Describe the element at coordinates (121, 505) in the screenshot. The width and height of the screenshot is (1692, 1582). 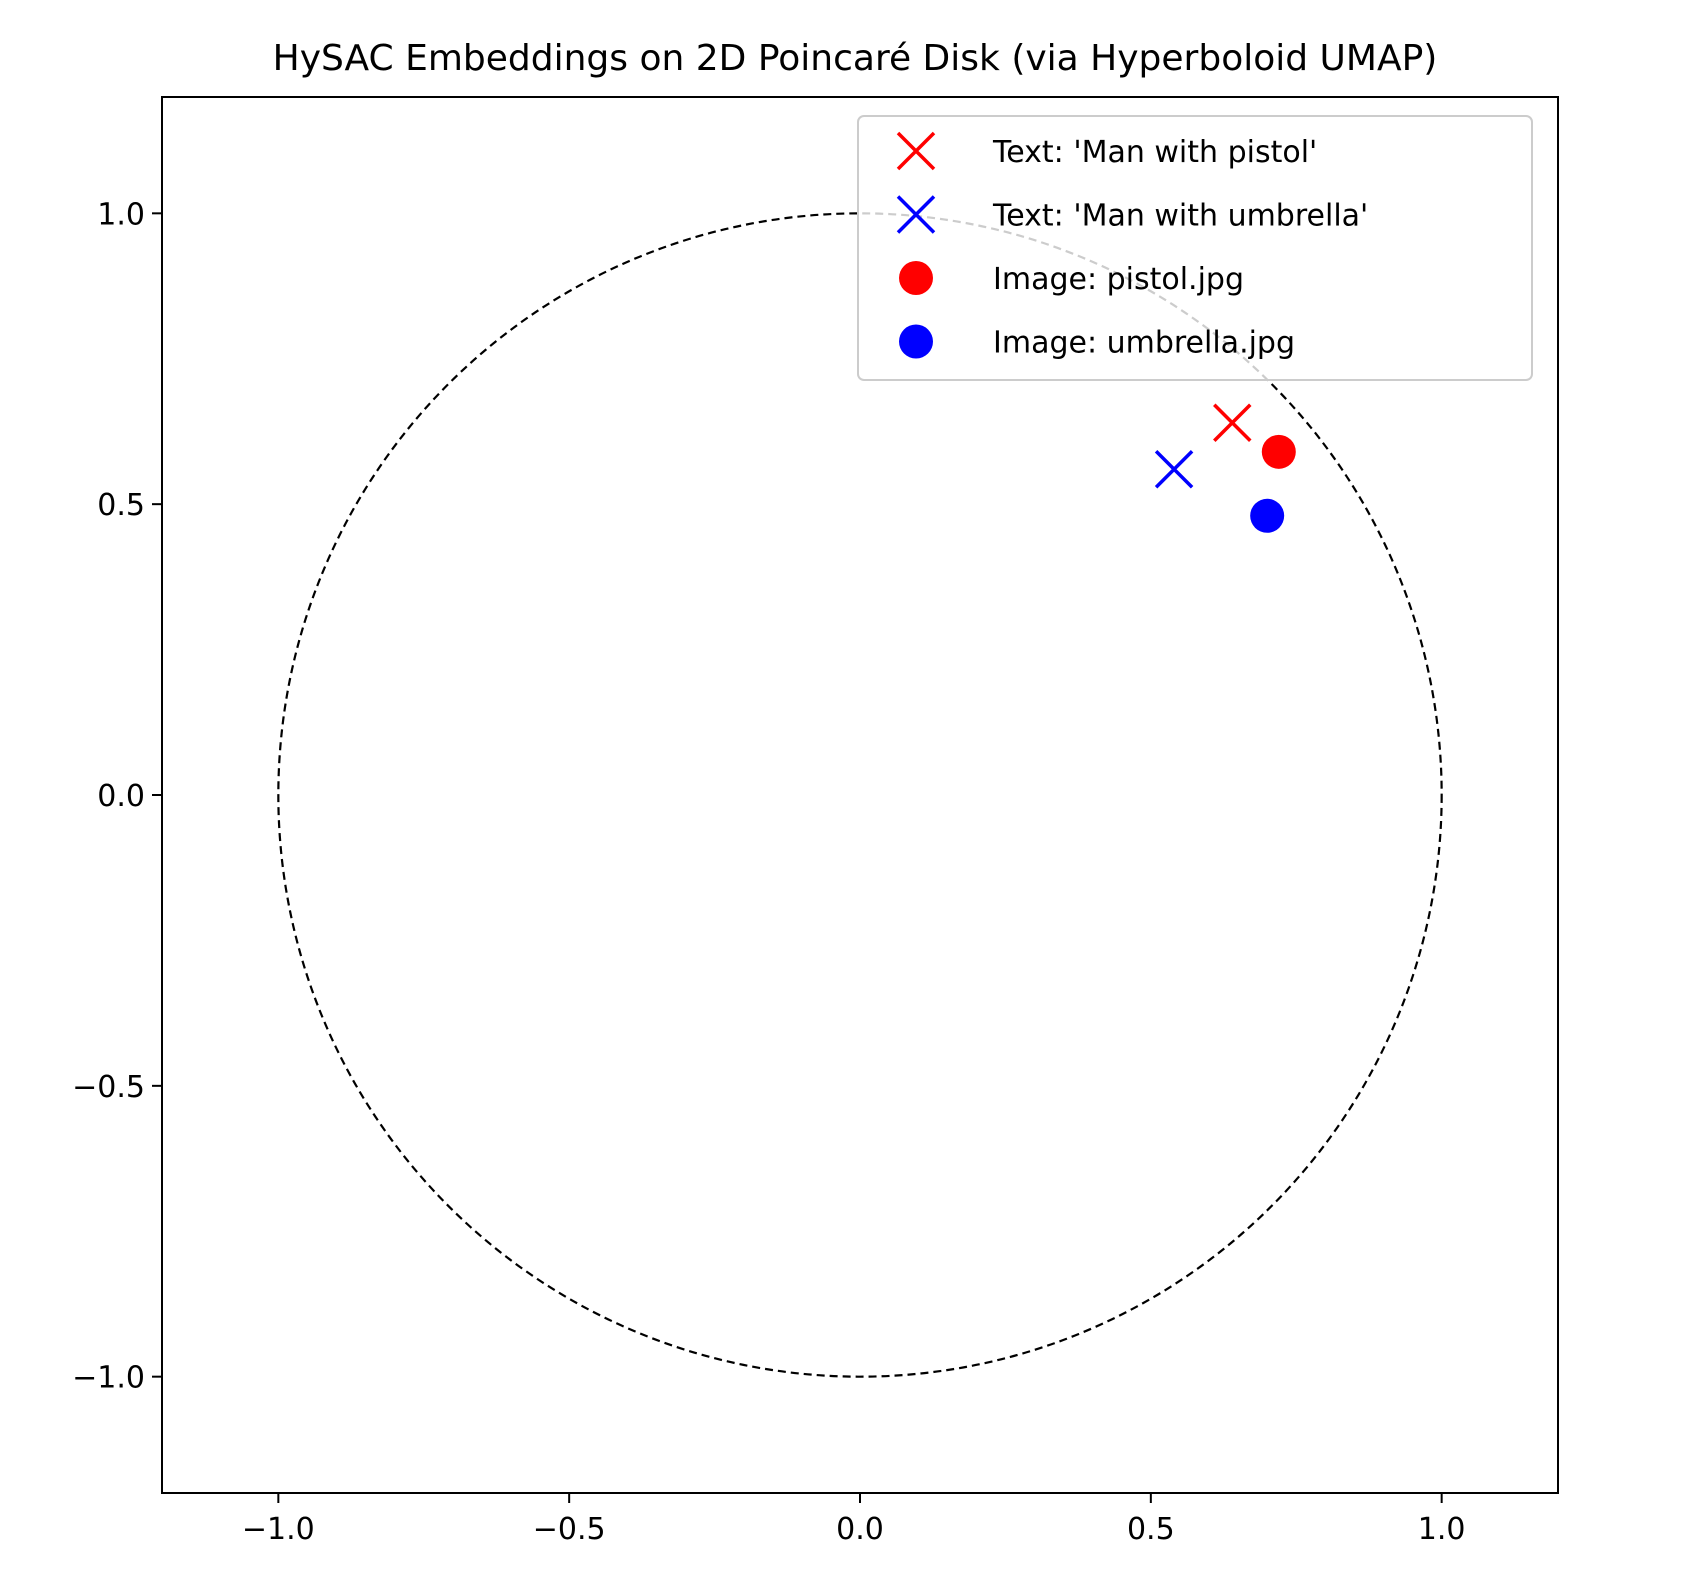
I see `y-tick-label-3: 0.5` at that location.